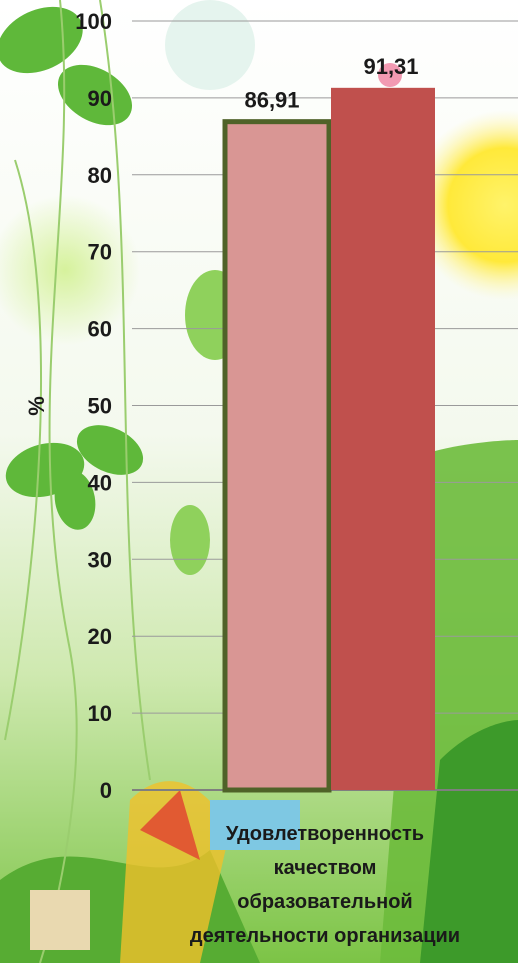  What do you see at coordinates (93, 21) in the screenshot?
I see `y-tick-label: 100` at bounding box center [93, 21].